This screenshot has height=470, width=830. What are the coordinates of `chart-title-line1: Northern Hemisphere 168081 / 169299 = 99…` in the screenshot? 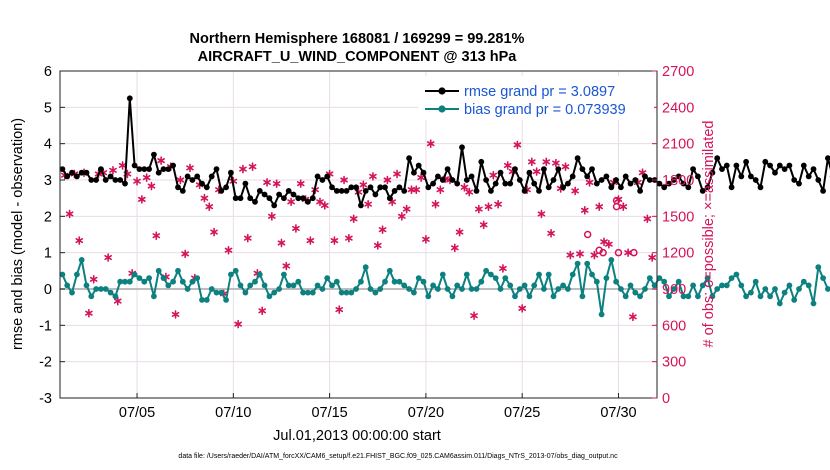 It's located at (357, 39).